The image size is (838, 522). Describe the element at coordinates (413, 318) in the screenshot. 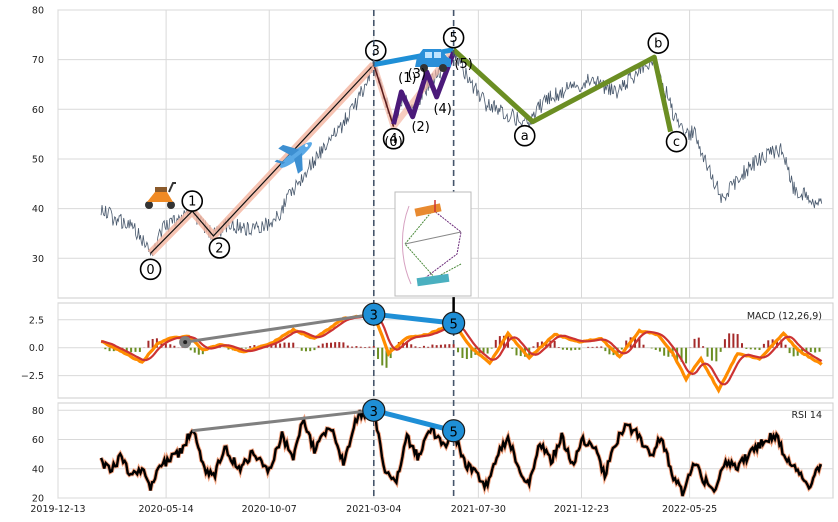

I see `macd-marker-link` at that location.